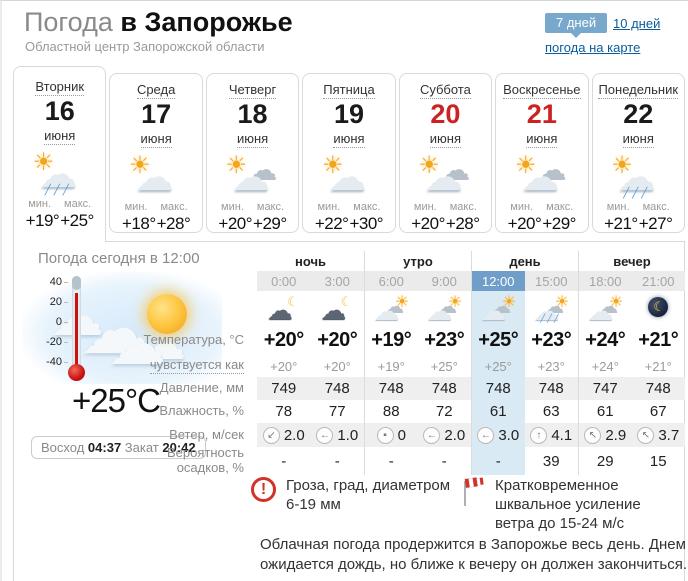 The image size is (688, 581). I want to click on thermometer-mercury, so click(76, 332).